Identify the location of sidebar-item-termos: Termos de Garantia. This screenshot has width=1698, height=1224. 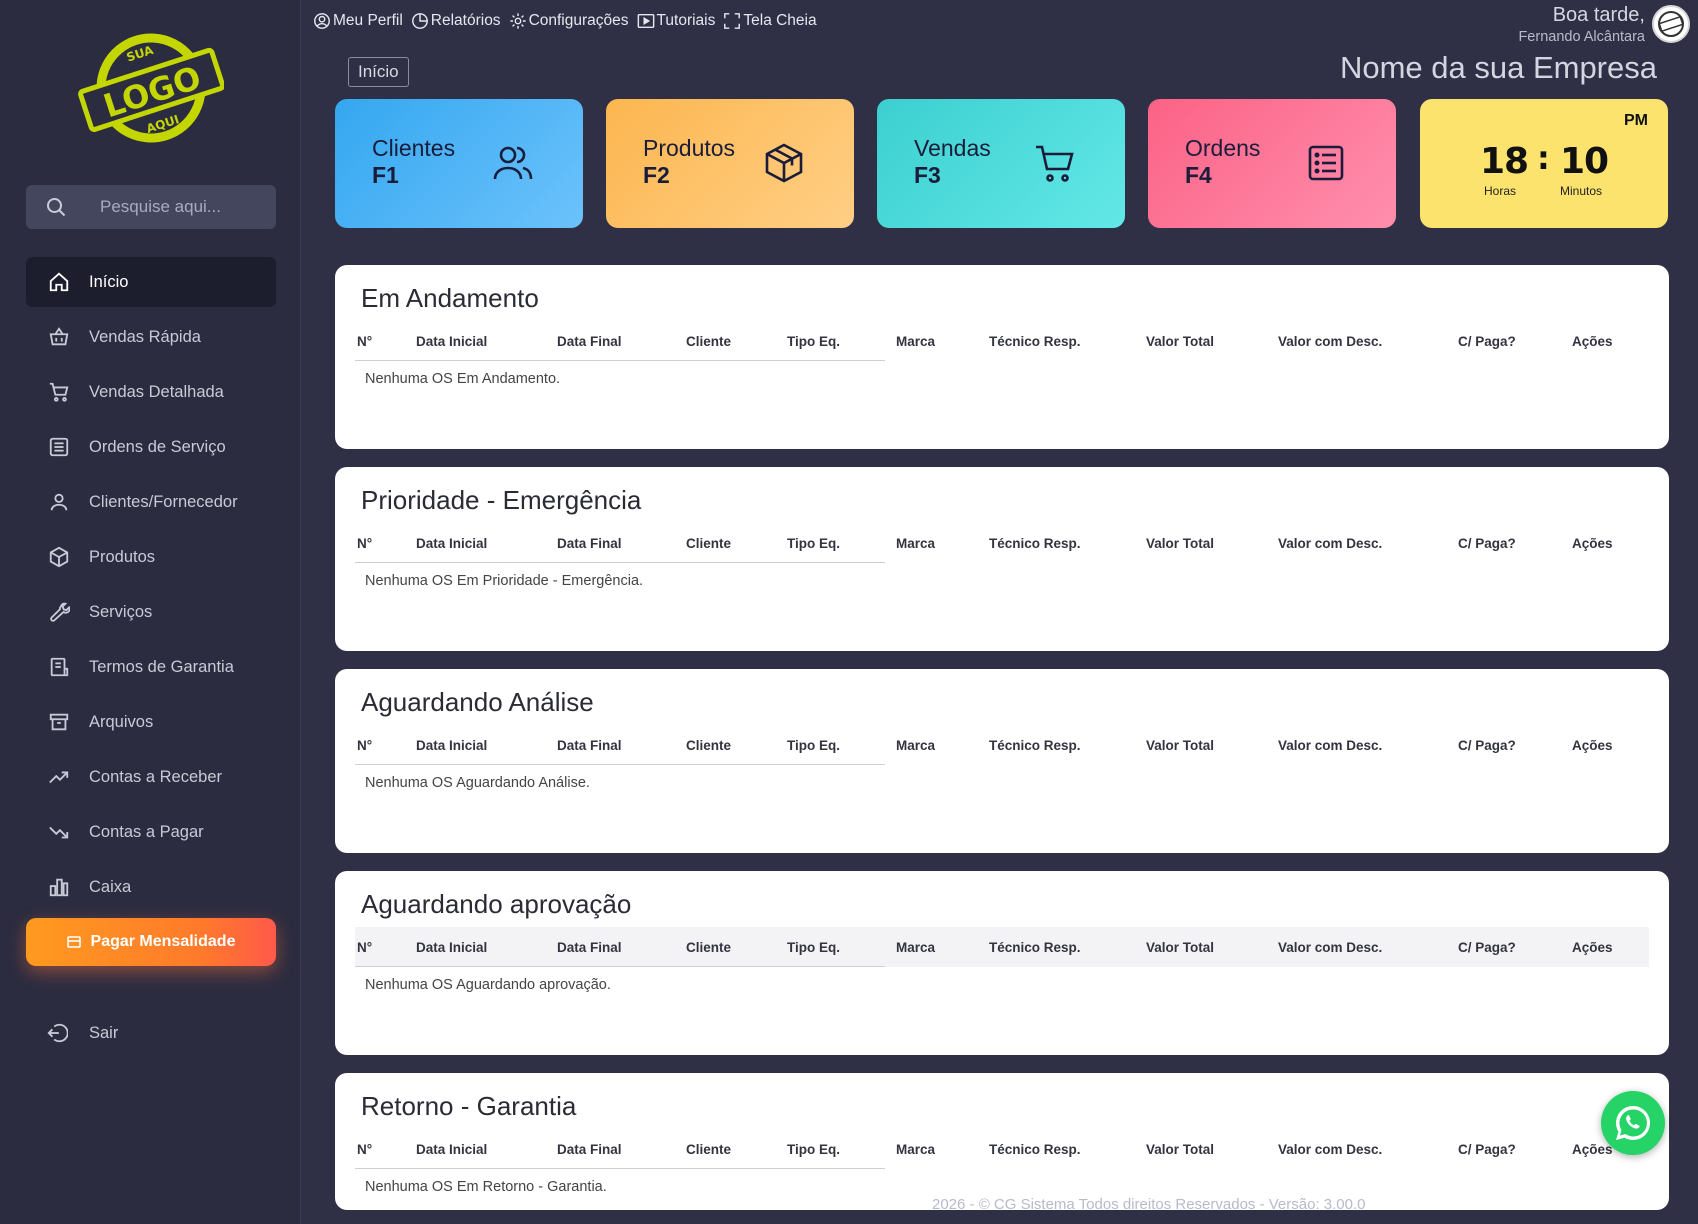
(151, 667).